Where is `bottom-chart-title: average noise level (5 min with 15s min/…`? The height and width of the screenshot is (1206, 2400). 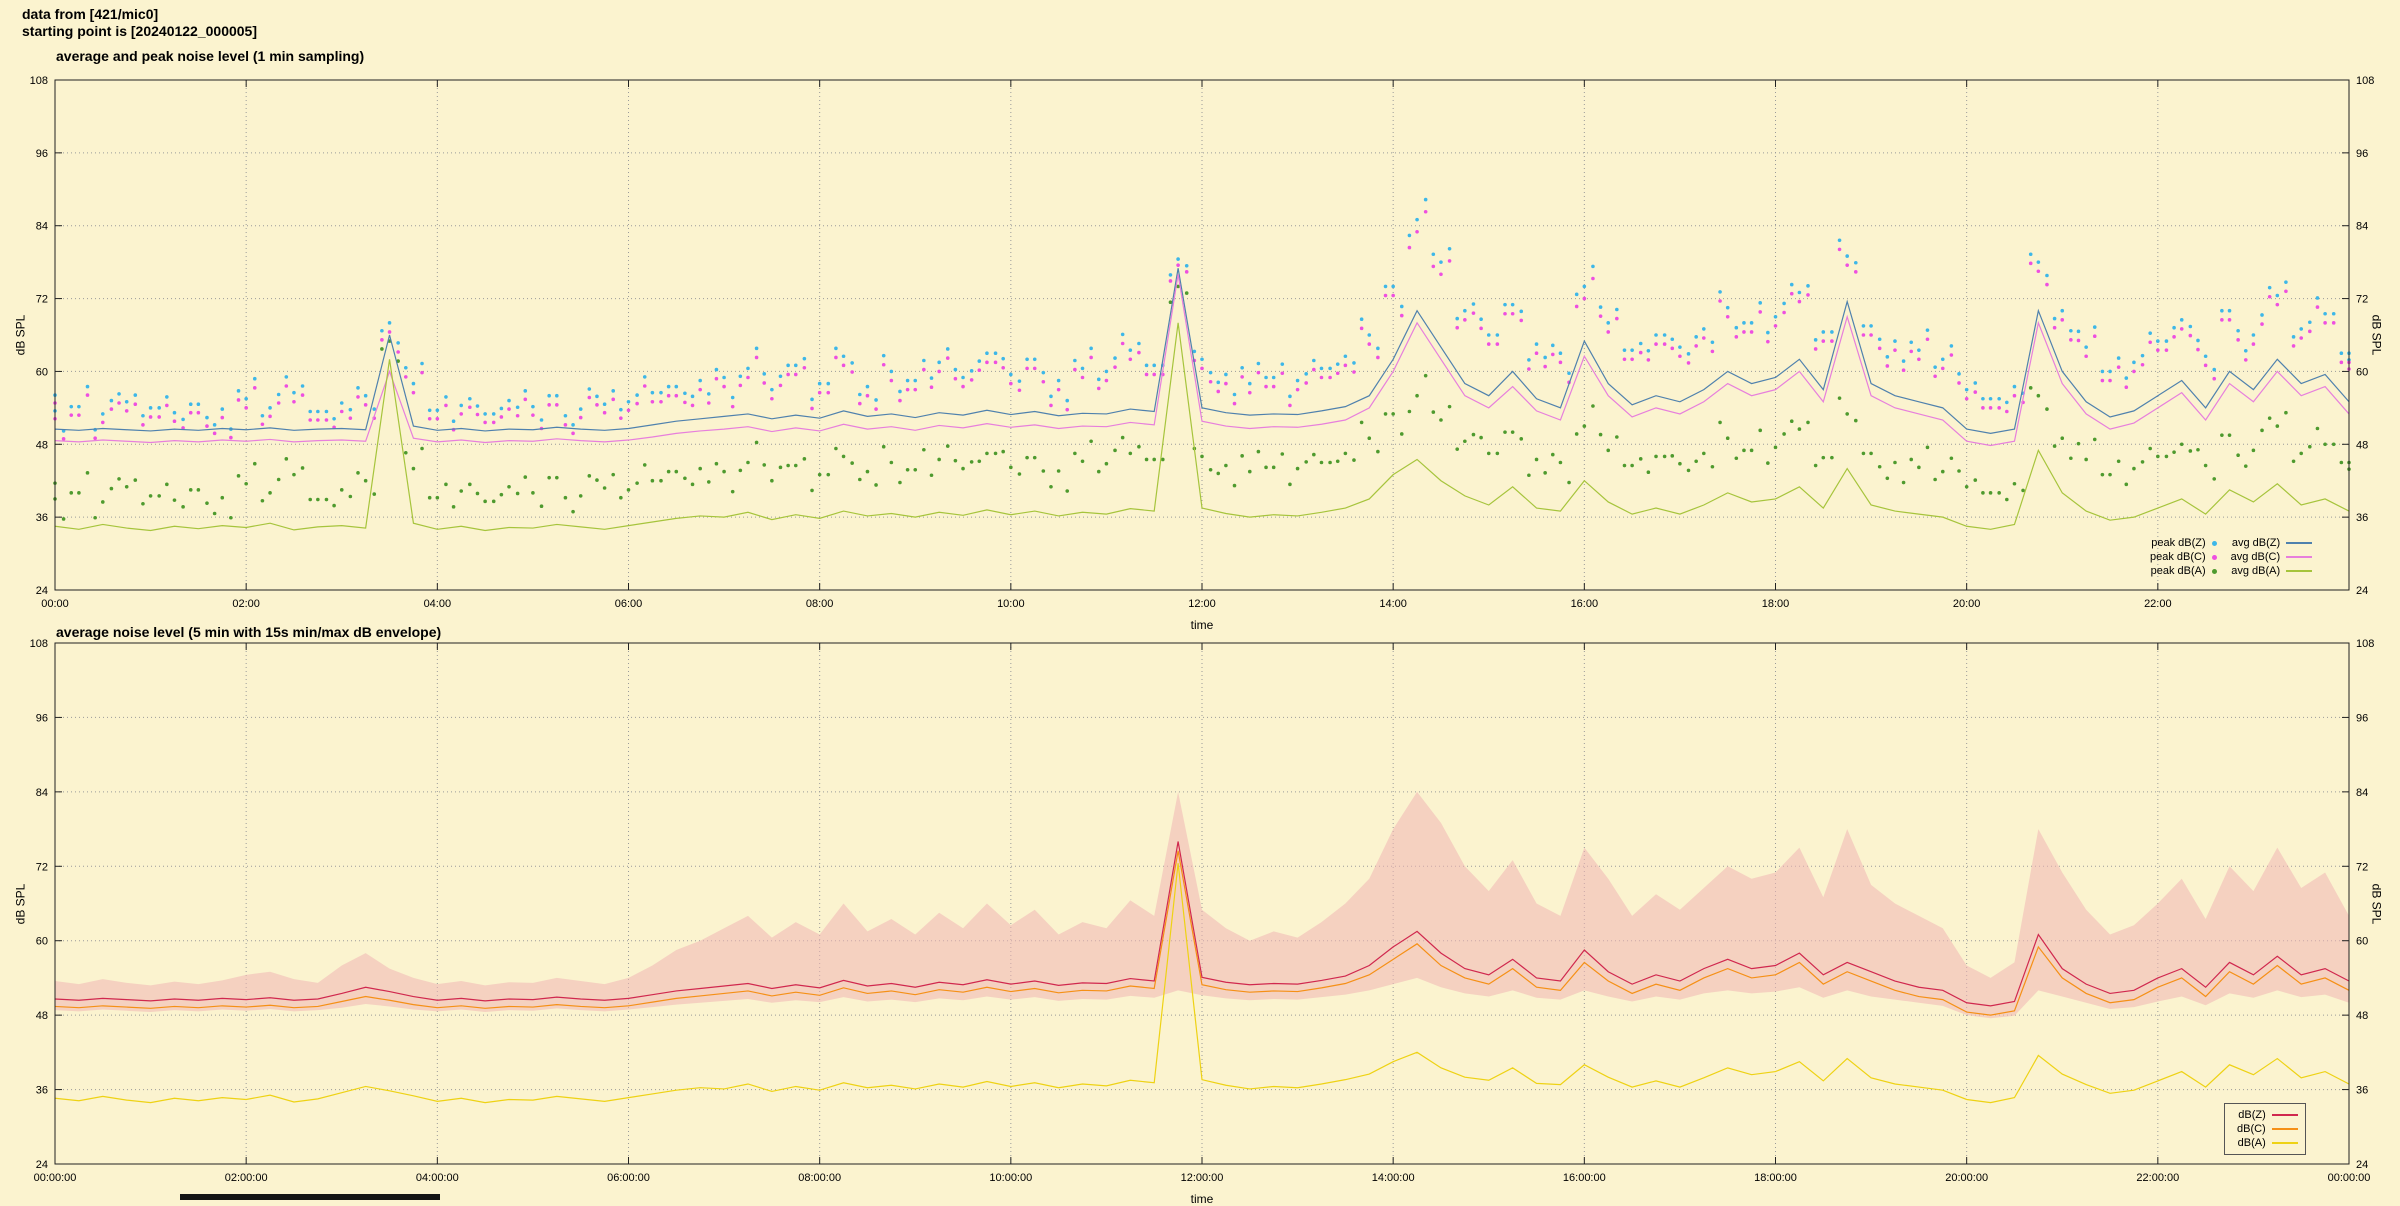 bottom-chart-title: average noise level (5 min with 15s min/… is located at coordinates (249, 632).